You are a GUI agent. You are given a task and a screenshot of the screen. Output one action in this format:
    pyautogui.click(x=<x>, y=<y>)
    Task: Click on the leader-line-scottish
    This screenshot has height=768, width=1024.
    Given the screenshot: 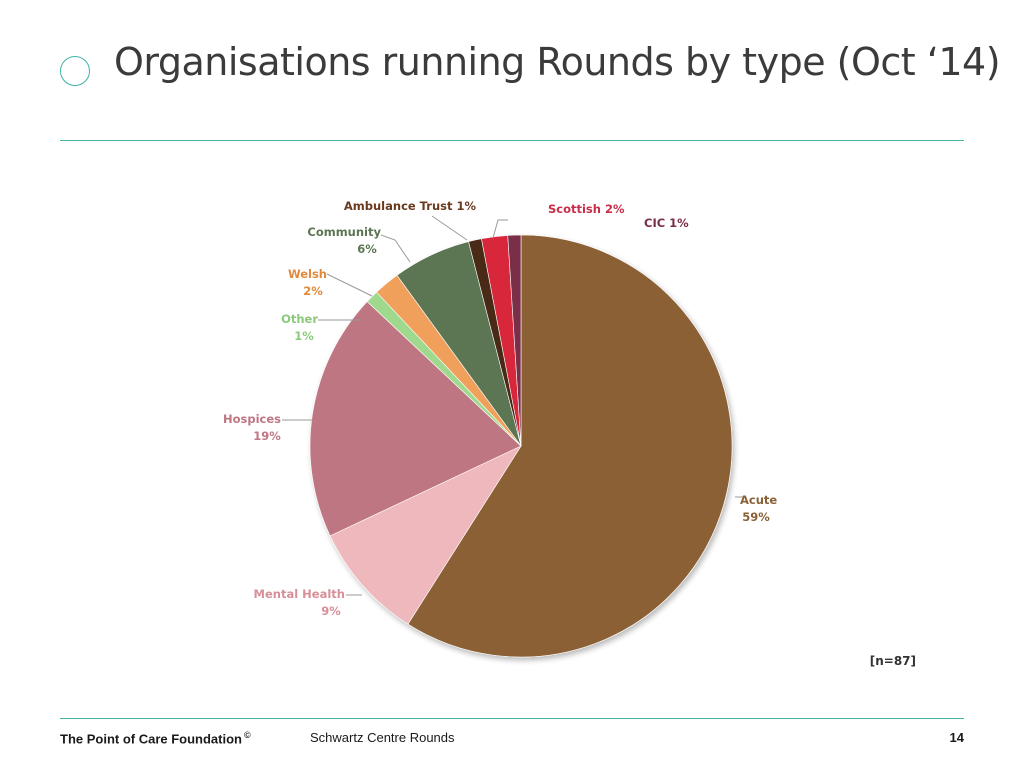 What is the action you would take?
    pyautogui.click(x=500, y=229)
    